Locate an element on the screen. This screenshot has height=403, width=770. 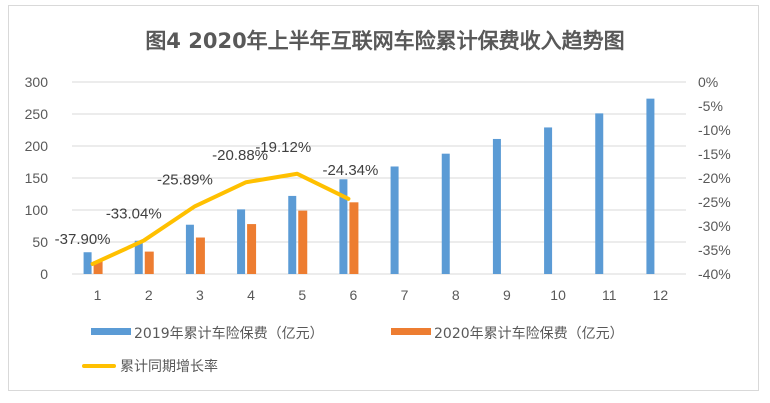
right-tick-label: -15% is located at coordinates (714, 154).